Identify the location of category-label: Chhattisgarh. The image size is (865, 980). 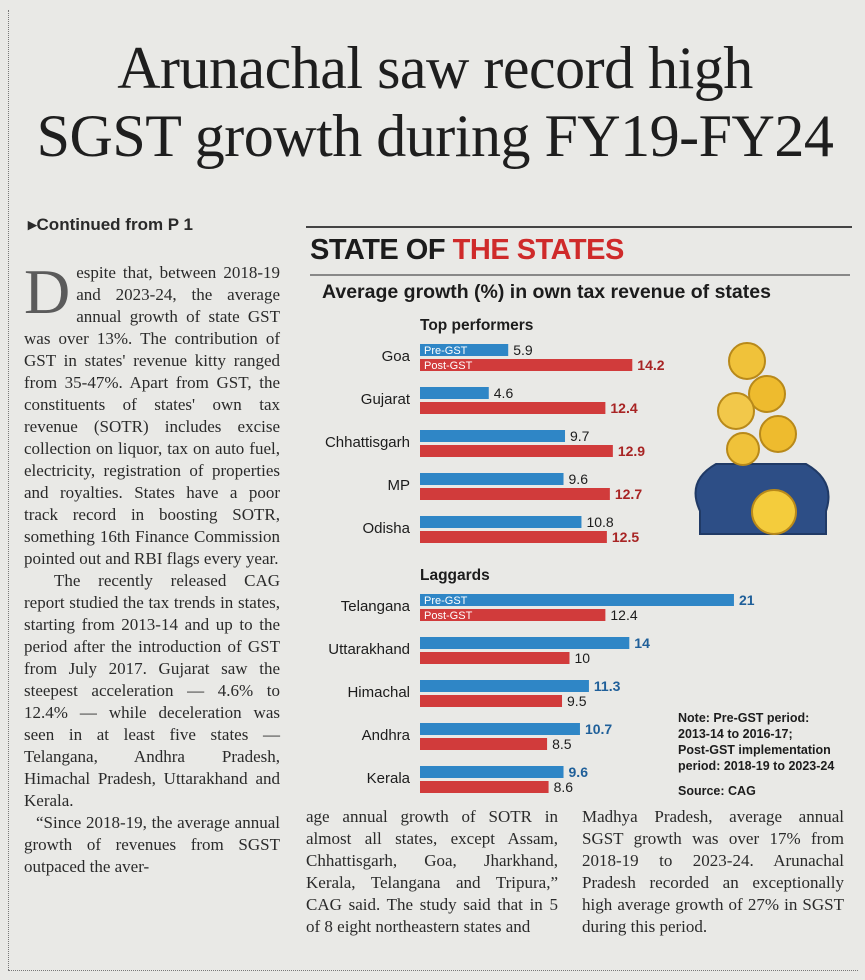
(367, 442).